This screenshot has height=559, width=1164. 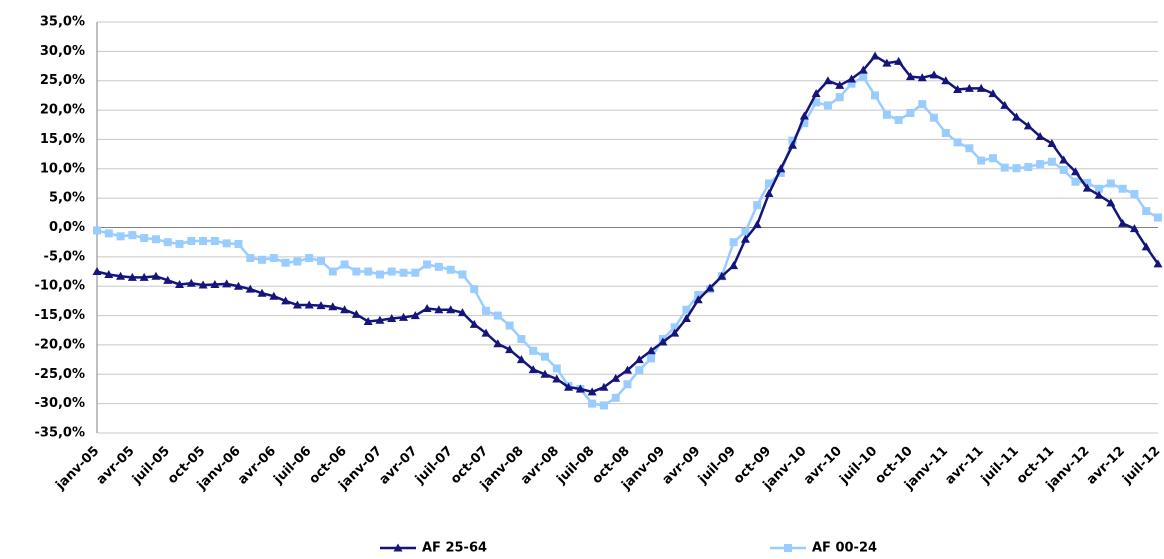 What do you see at coordinates (1141, 466) in the screenshot?
I see `x-tick-label: juil-12` at bounding box center [1141, 466].